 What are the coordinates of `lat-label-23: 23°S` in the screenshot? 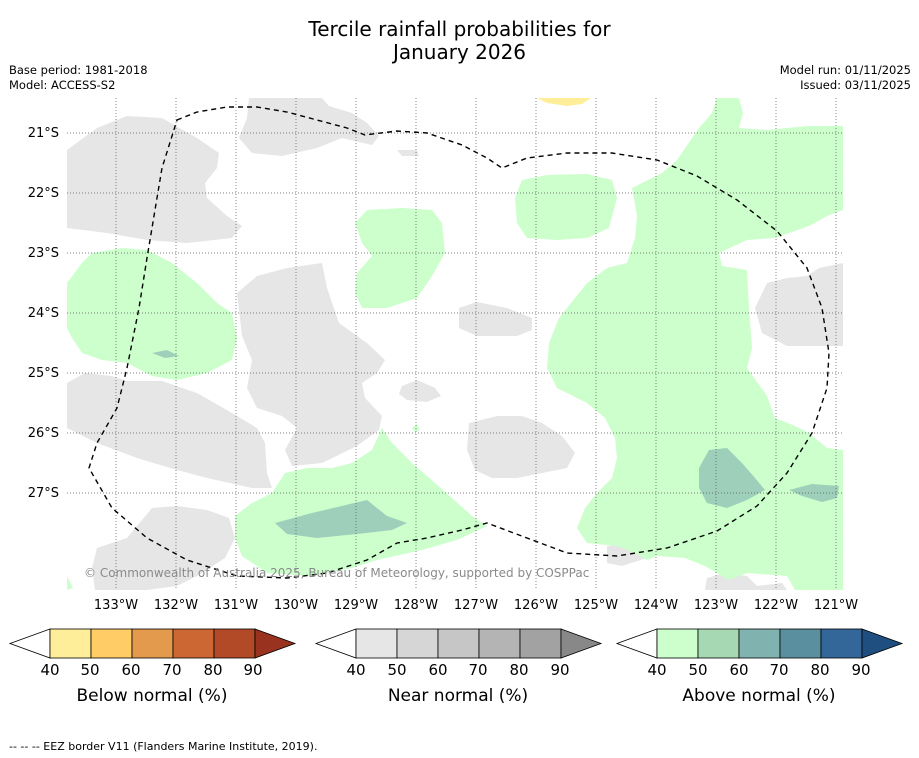 It's located at (43, 253).